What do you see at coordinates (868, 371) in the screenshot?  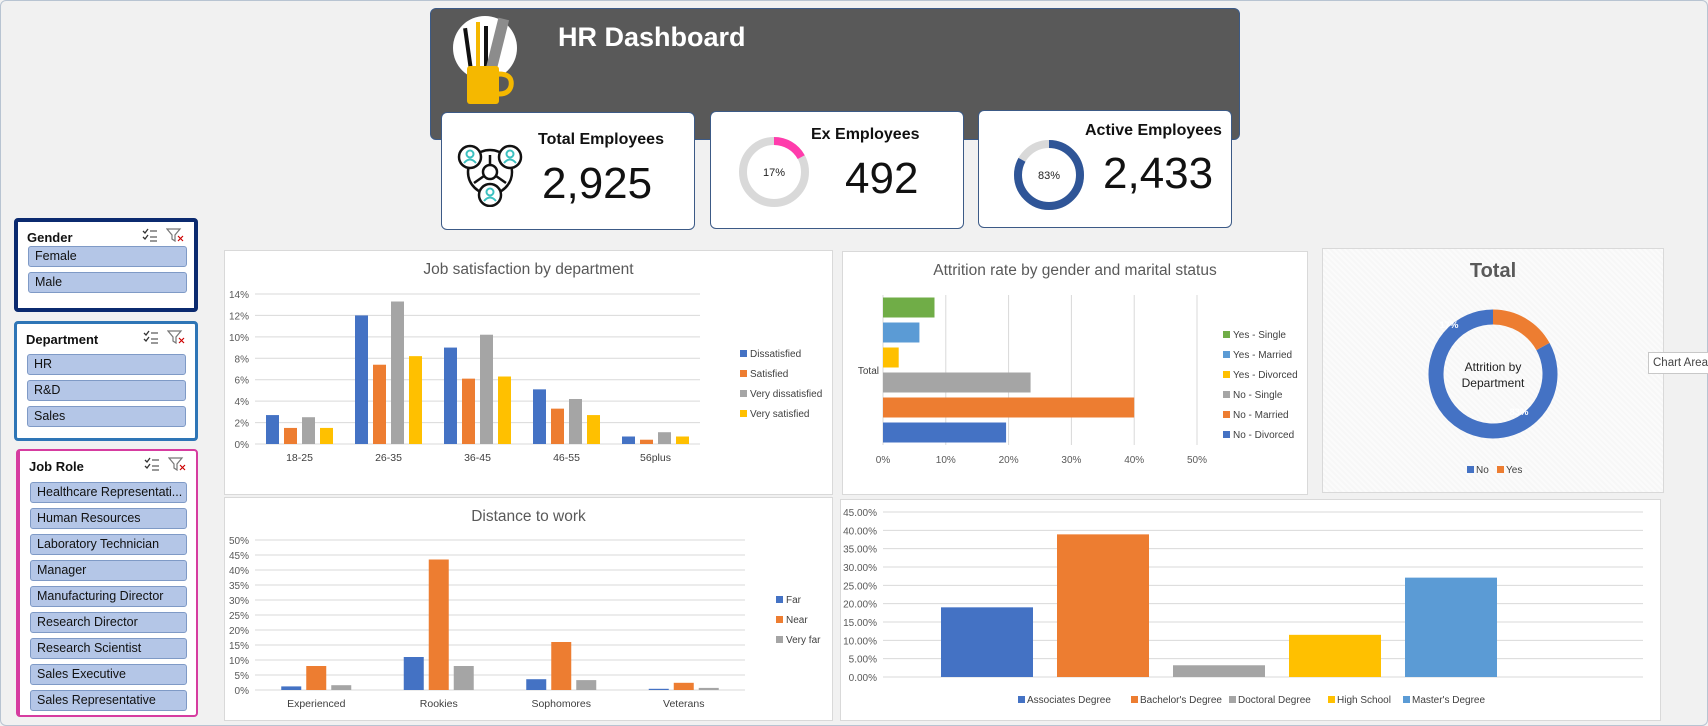 I see `y-category-label: Total` at bounding box center [868, 371].